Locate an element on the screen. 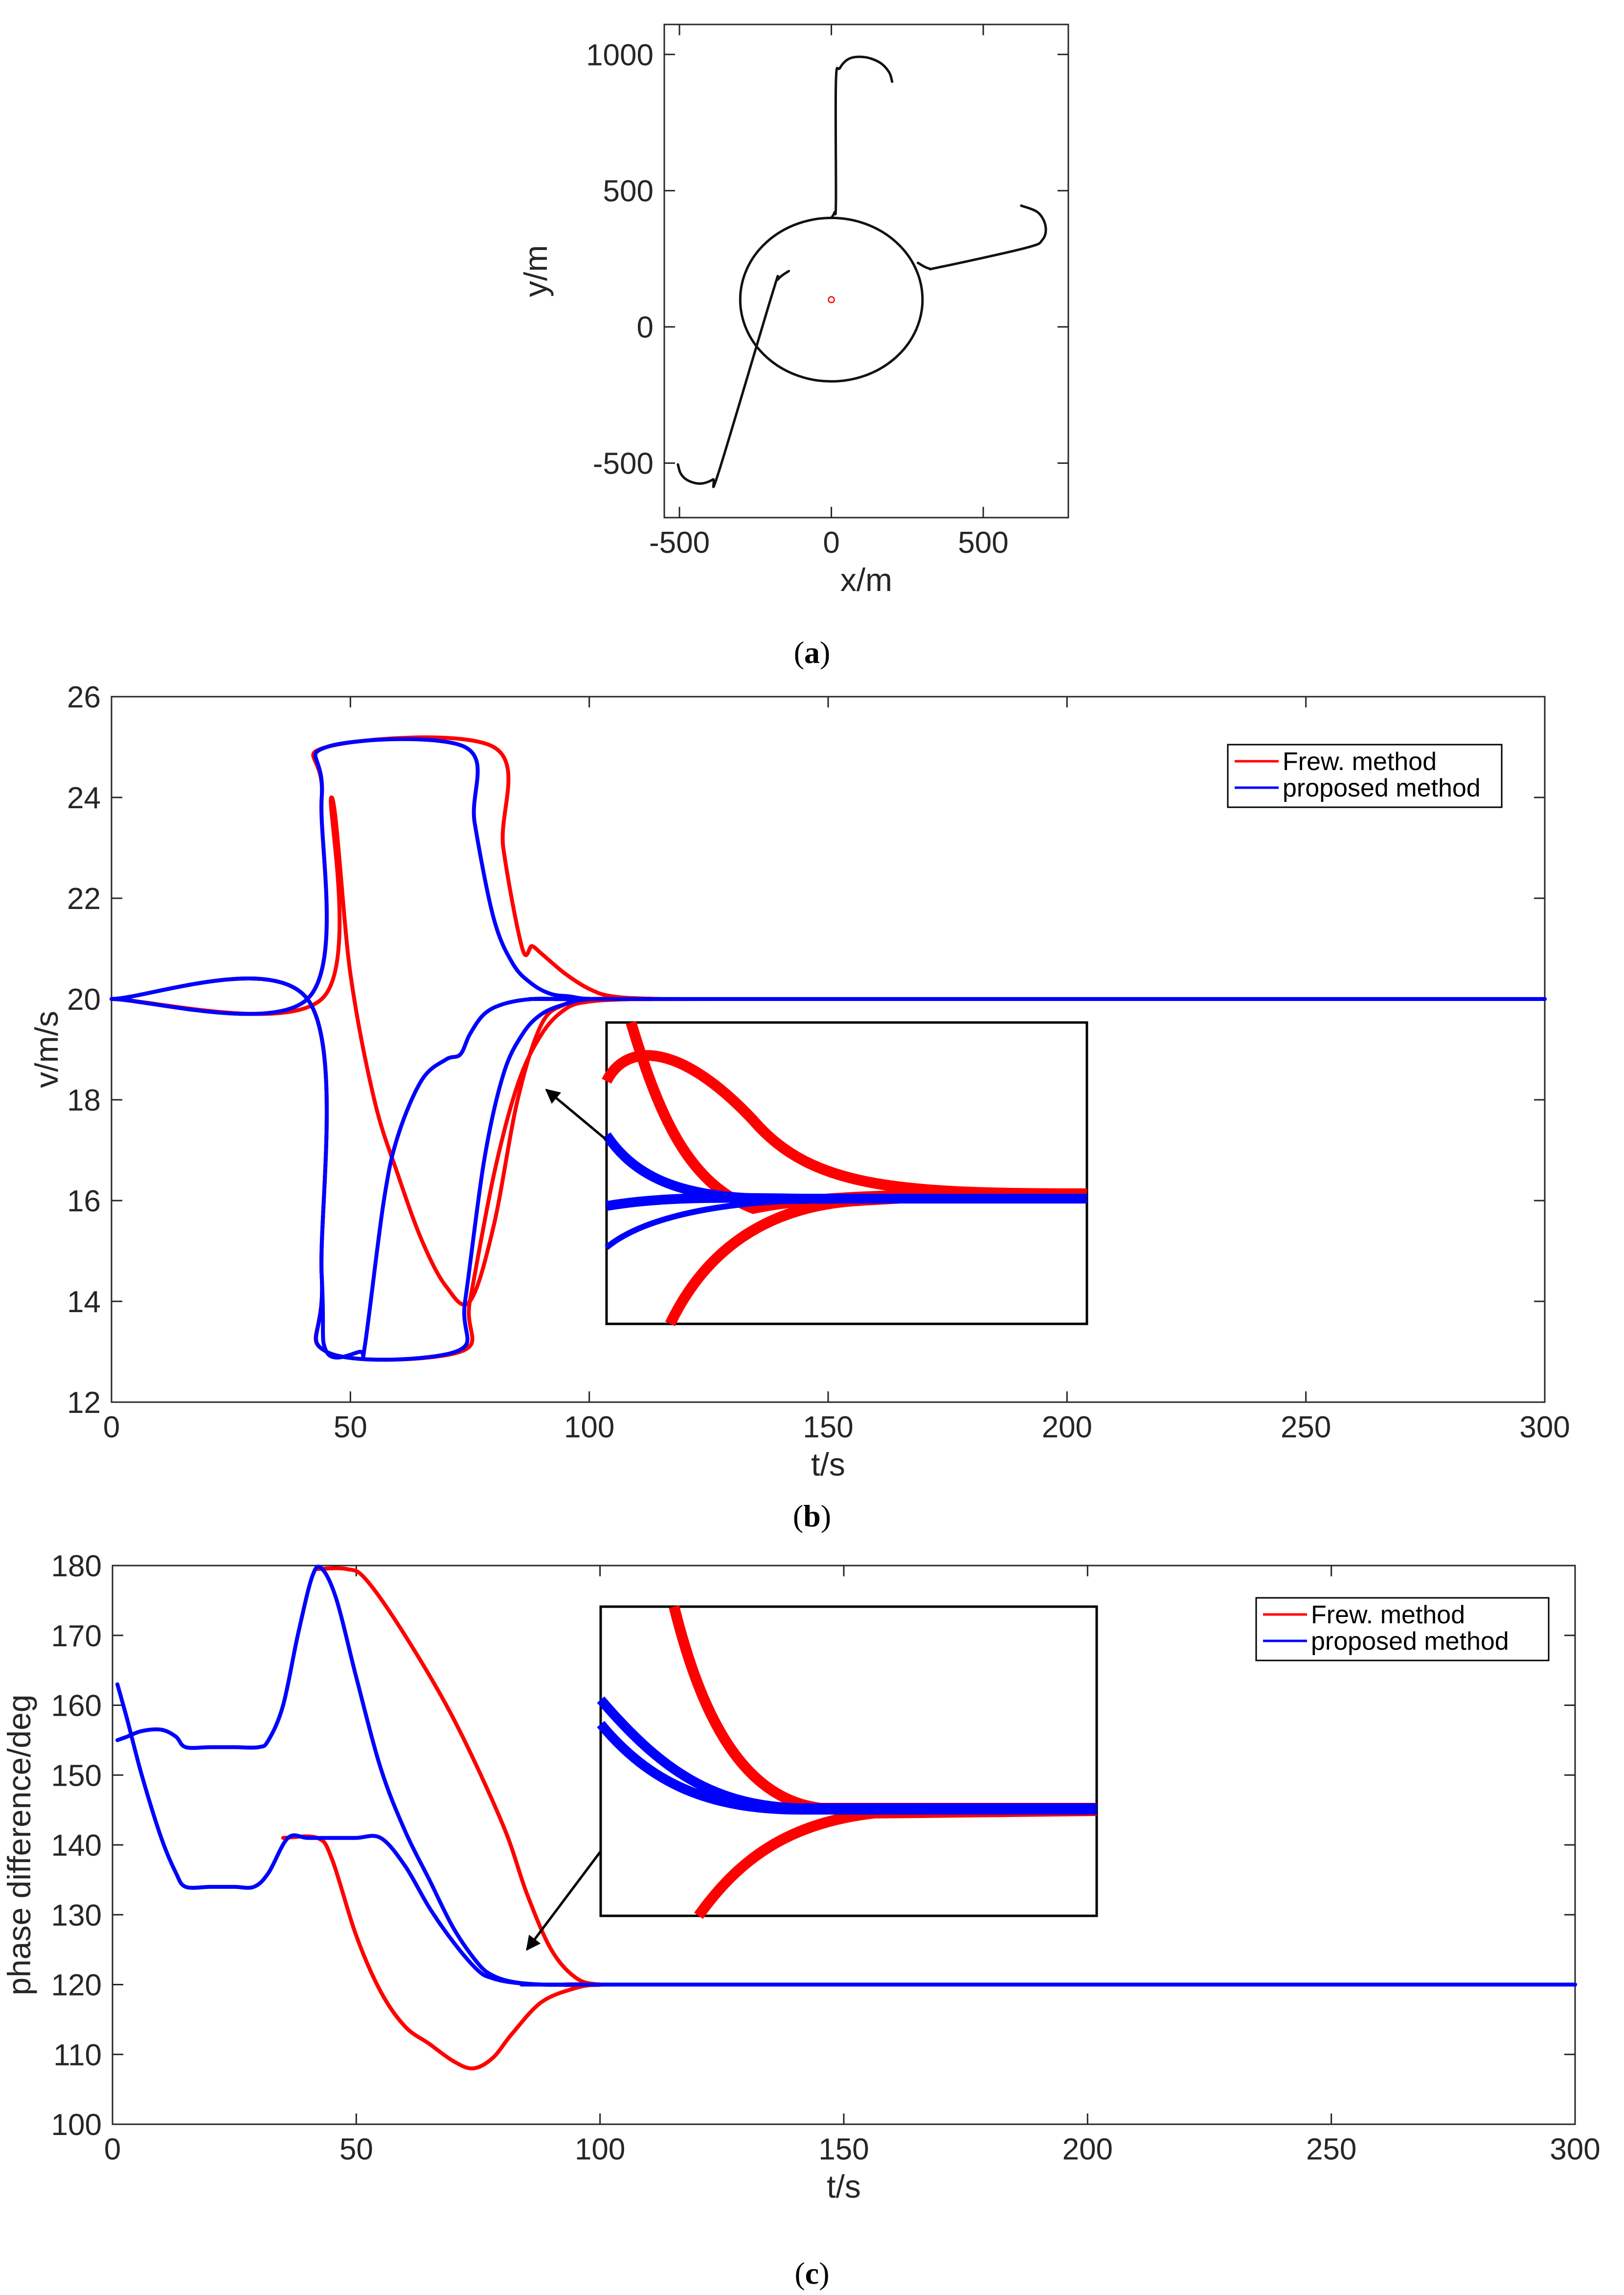 This screenshot has width=1624, height=2295. y-tick-label: 16 is located at coordinates (84, 1201).